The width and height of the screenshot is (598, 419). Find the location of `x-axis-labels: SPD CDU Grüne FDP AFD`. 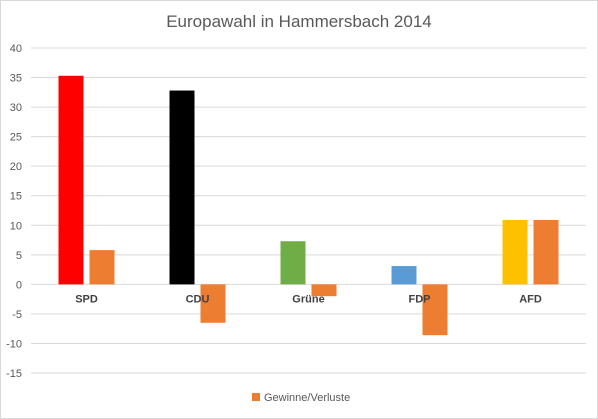

x-axis-labels: SPD CDU Grüne FDP AFD is located at coordinates (308, 299).